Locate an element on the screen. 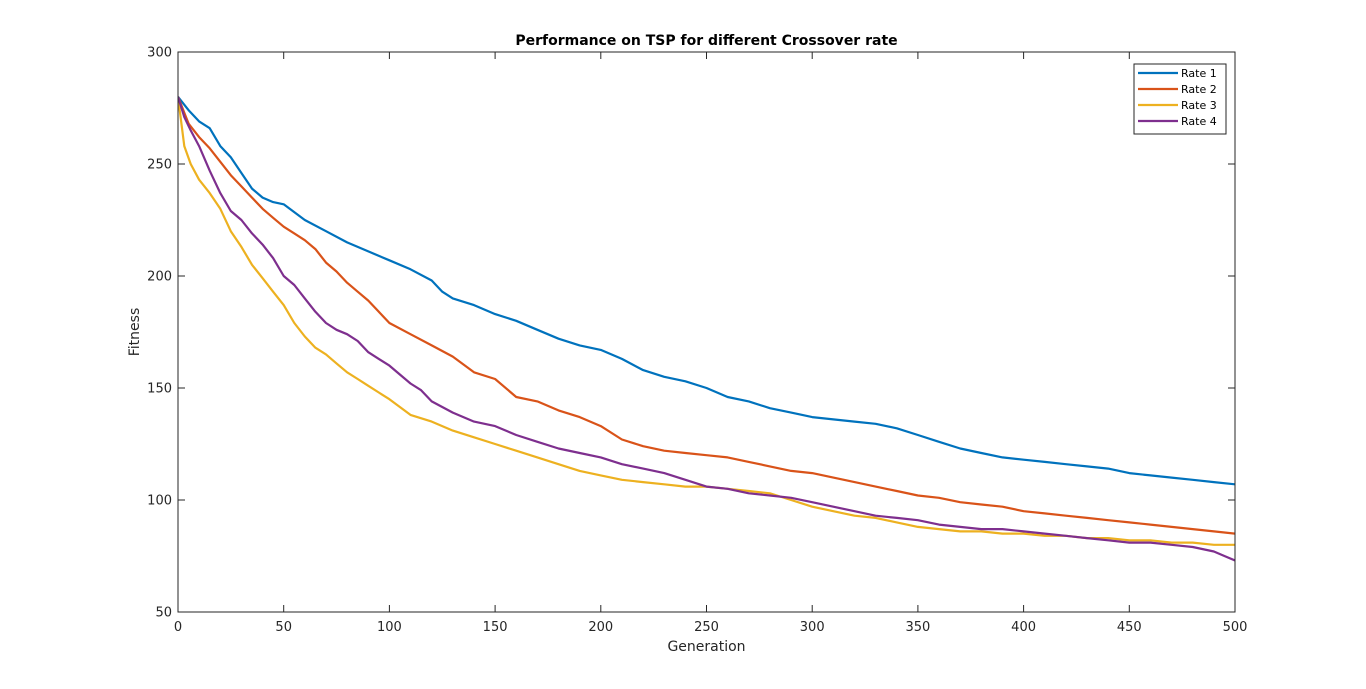  y-tick-label: 250 is located at coordinates (159, 165).